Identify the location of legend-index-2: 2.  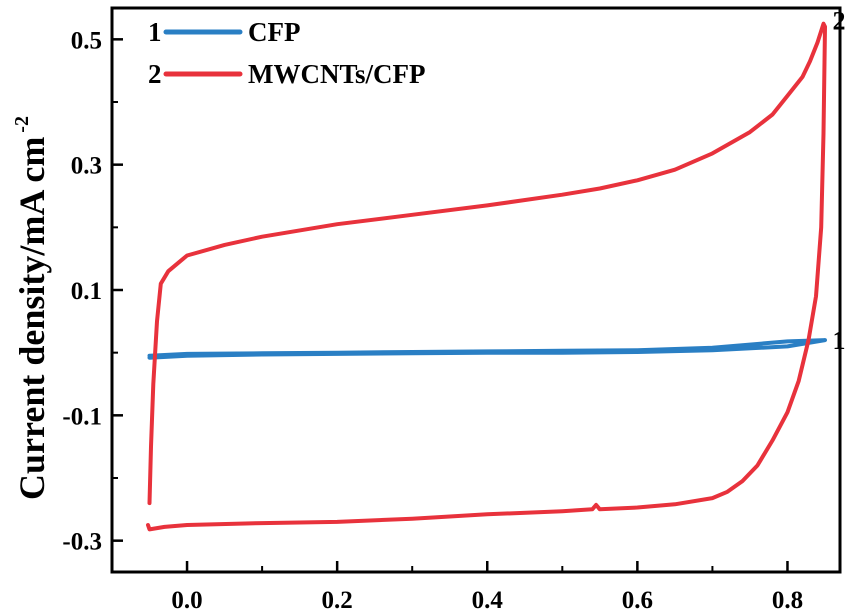
(155, 74).